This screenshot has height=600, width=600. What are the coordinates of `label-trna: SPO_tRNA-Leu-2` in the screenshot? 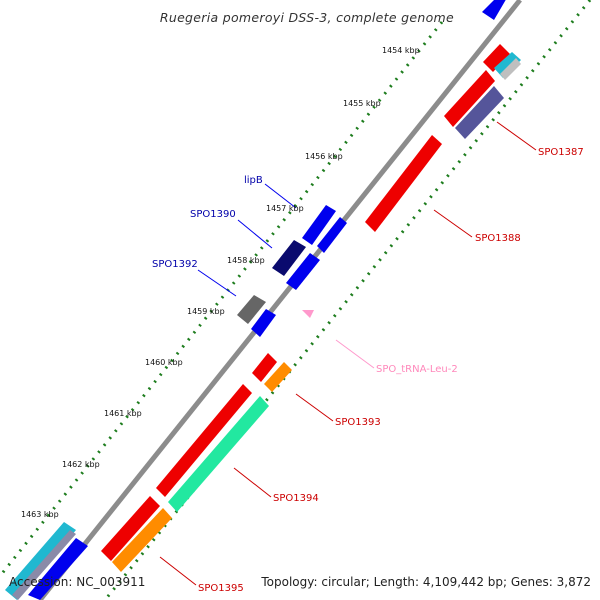 It's located at (417, 369).